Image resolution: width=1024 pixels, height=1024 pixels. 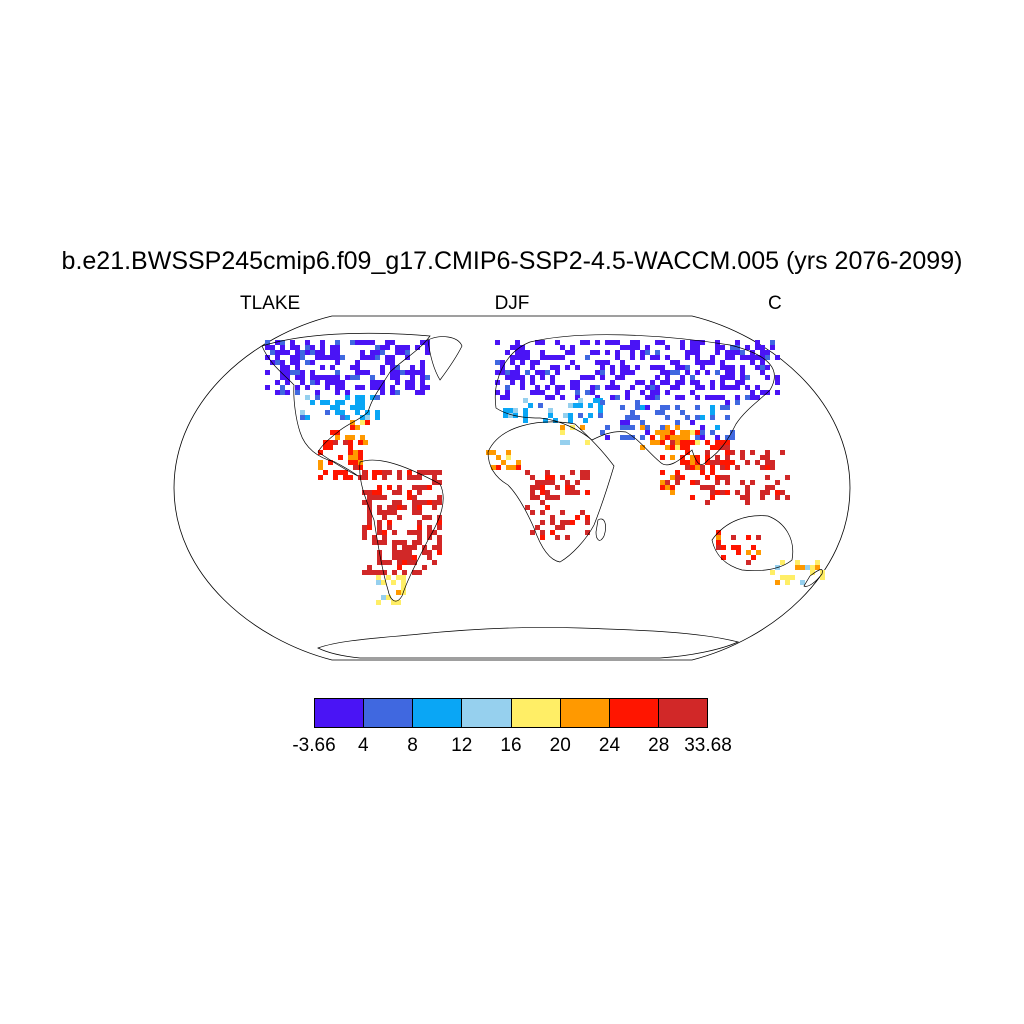 What do you see at coordinates (412, 745) in the screenshot?
I see `colorbar-label: 8` at bounding box center [412, 745].